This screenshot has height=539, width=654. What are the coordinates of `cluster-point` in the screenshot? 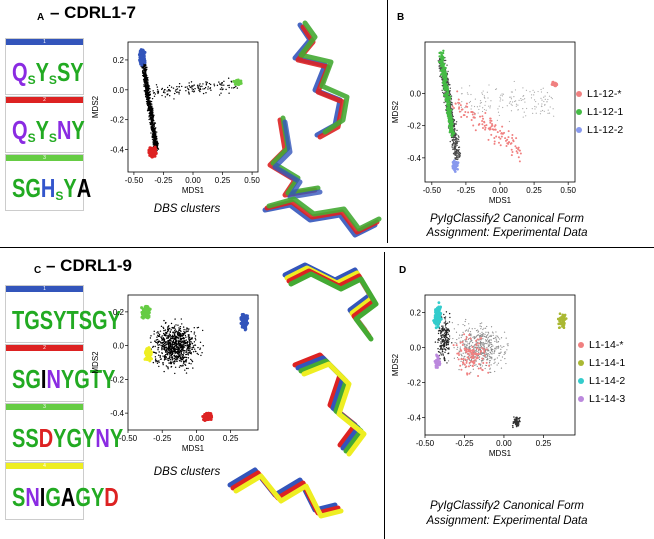 It's located at (153, 151).